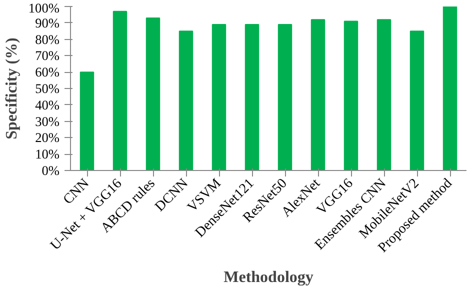  What do you see at coordinates (47, 72) in the screenshot?
I see `y-tick-label: 60%` at bounding box center [47, 72].